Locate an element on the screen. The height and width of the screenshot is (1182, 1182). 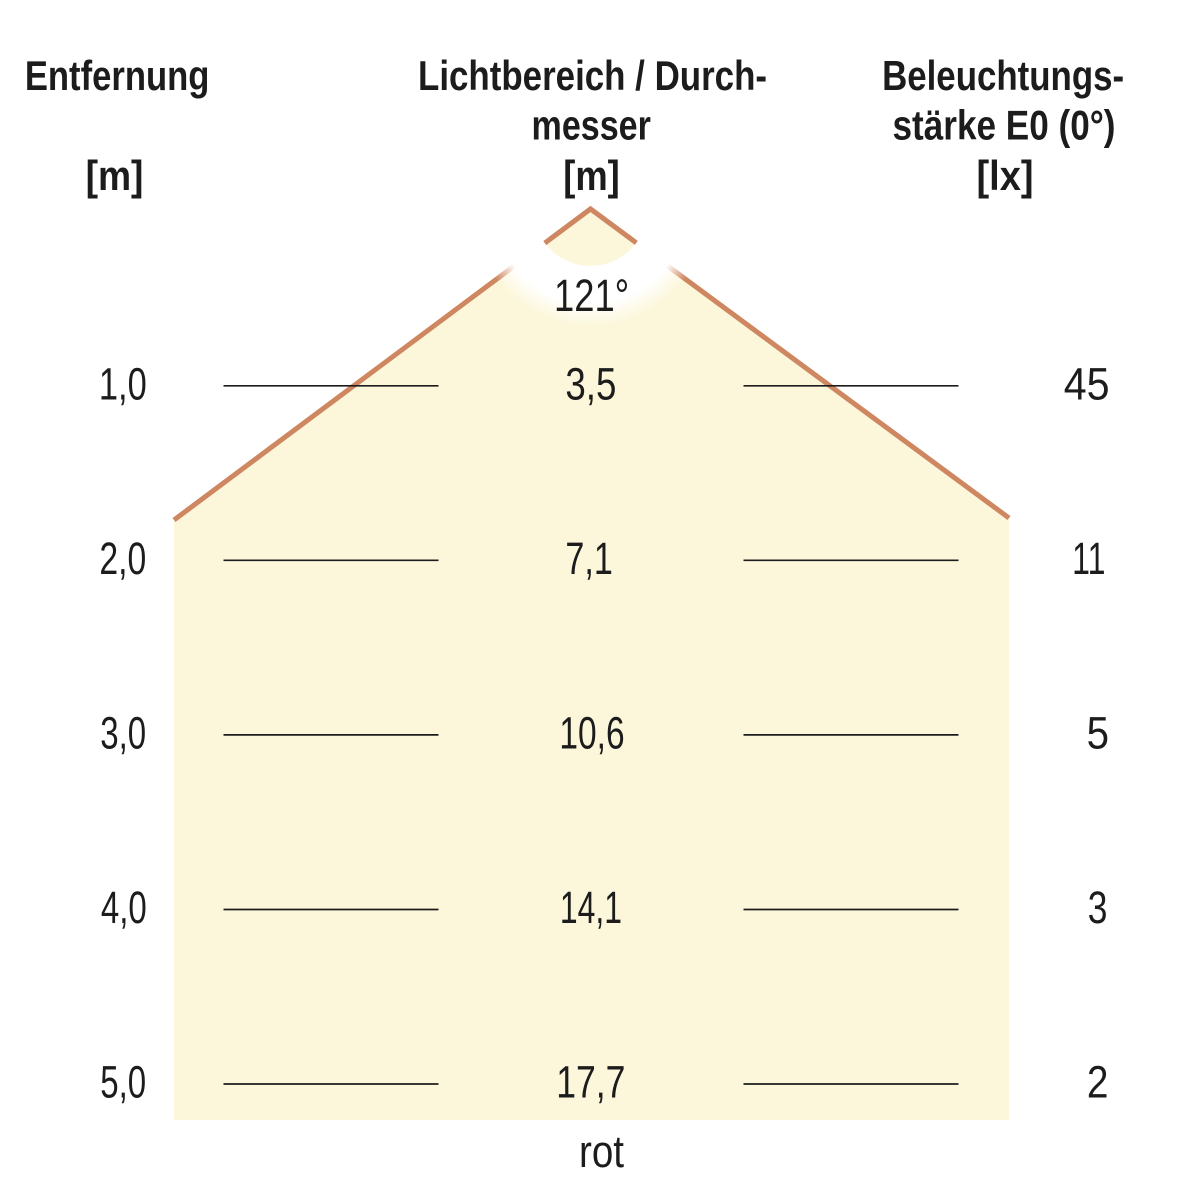
svg-text: 3 is located at coordinates (1098, 908).